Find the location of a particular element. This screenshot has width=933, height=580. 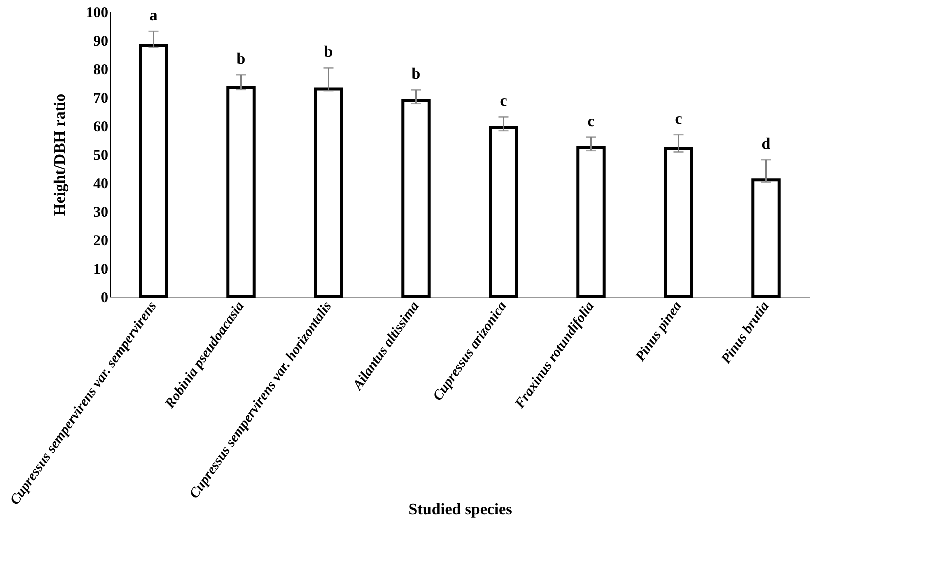

y-tick-label: 80 is located at coordinates (101, 70).